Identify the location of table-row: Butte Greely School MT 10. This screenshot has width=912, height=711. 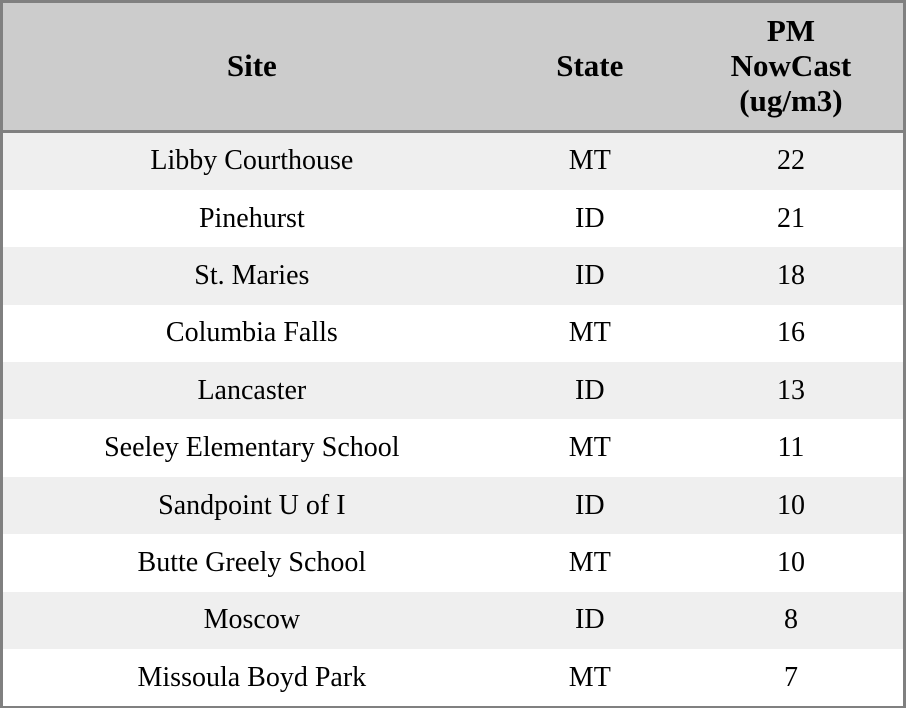
(453, 563).